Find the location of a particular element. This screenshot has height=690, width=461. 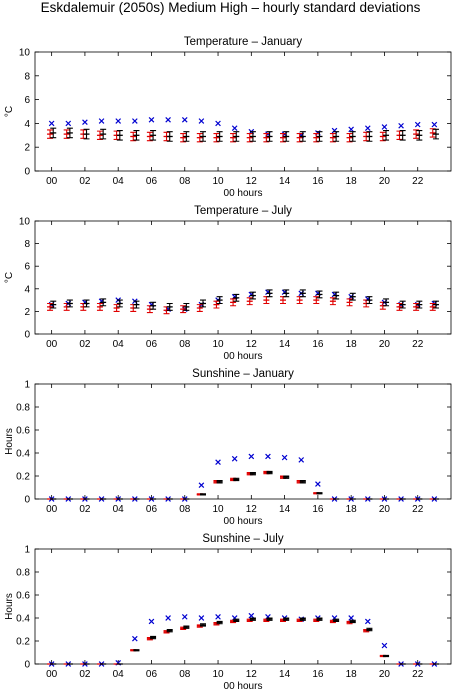

y-tick-label: 0.8 is located at coordinates (23, 573).